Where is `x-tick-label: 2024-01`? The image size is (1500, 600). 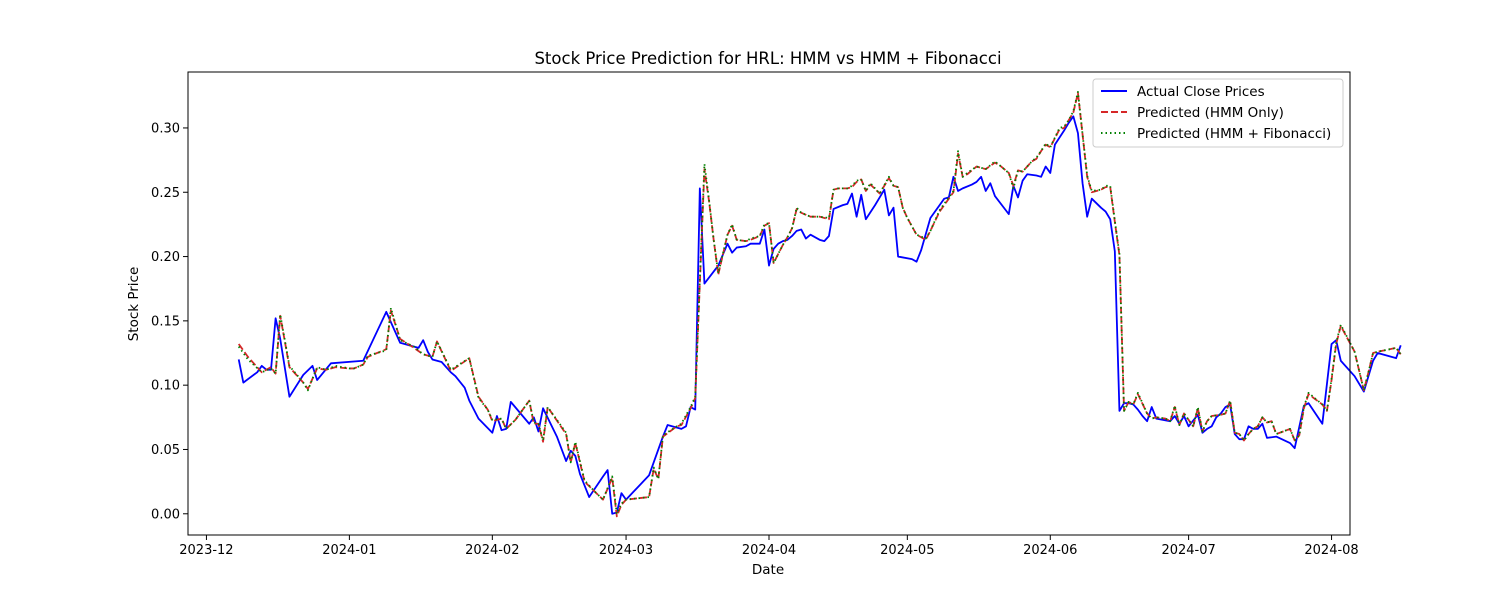
x-tick-label: 2024-01 is located at coordinates (349, 550).